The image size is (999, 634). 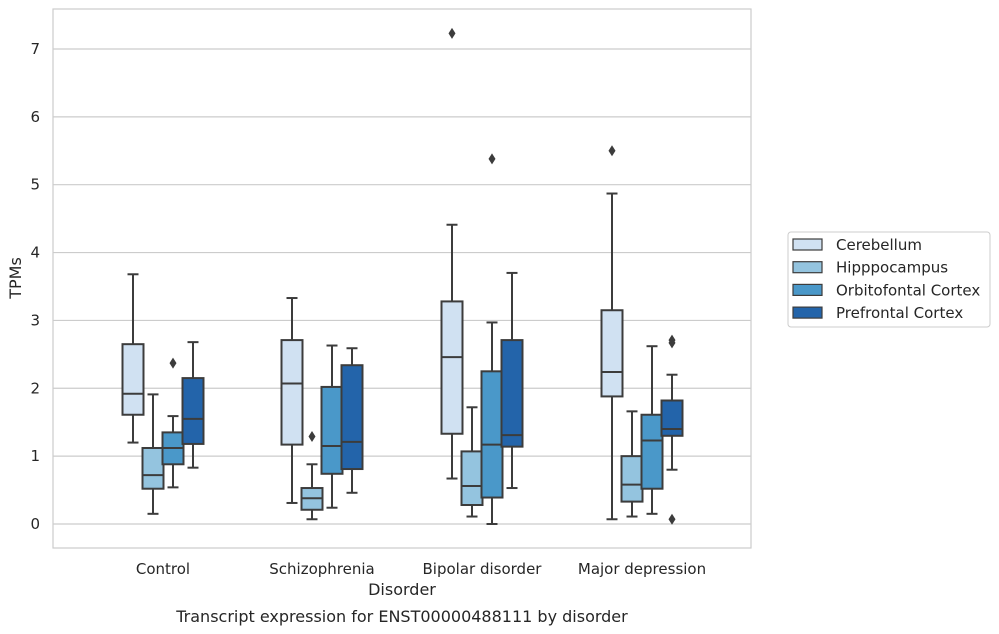 I want to click on x-tick-label: Control, so click(x=163, y=569).